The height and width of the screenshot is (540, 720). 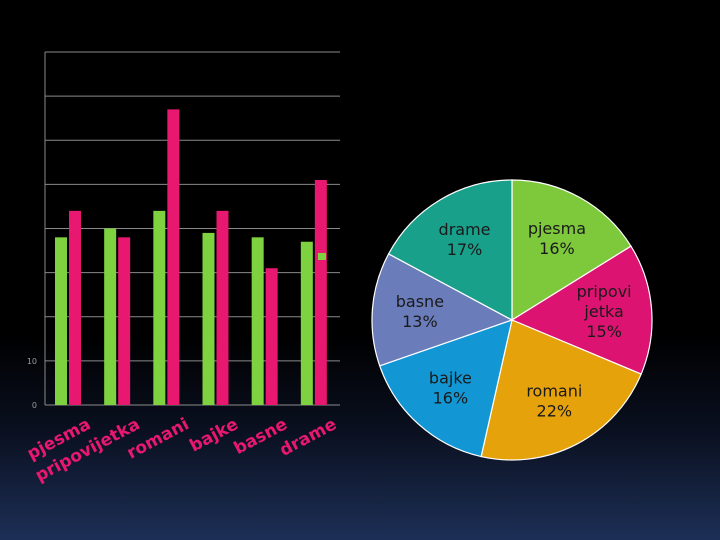 What do you see at coordinates (34, 405) in the screenshot?
I see `y-tick-label: 0` at bounding box center [34, 405].